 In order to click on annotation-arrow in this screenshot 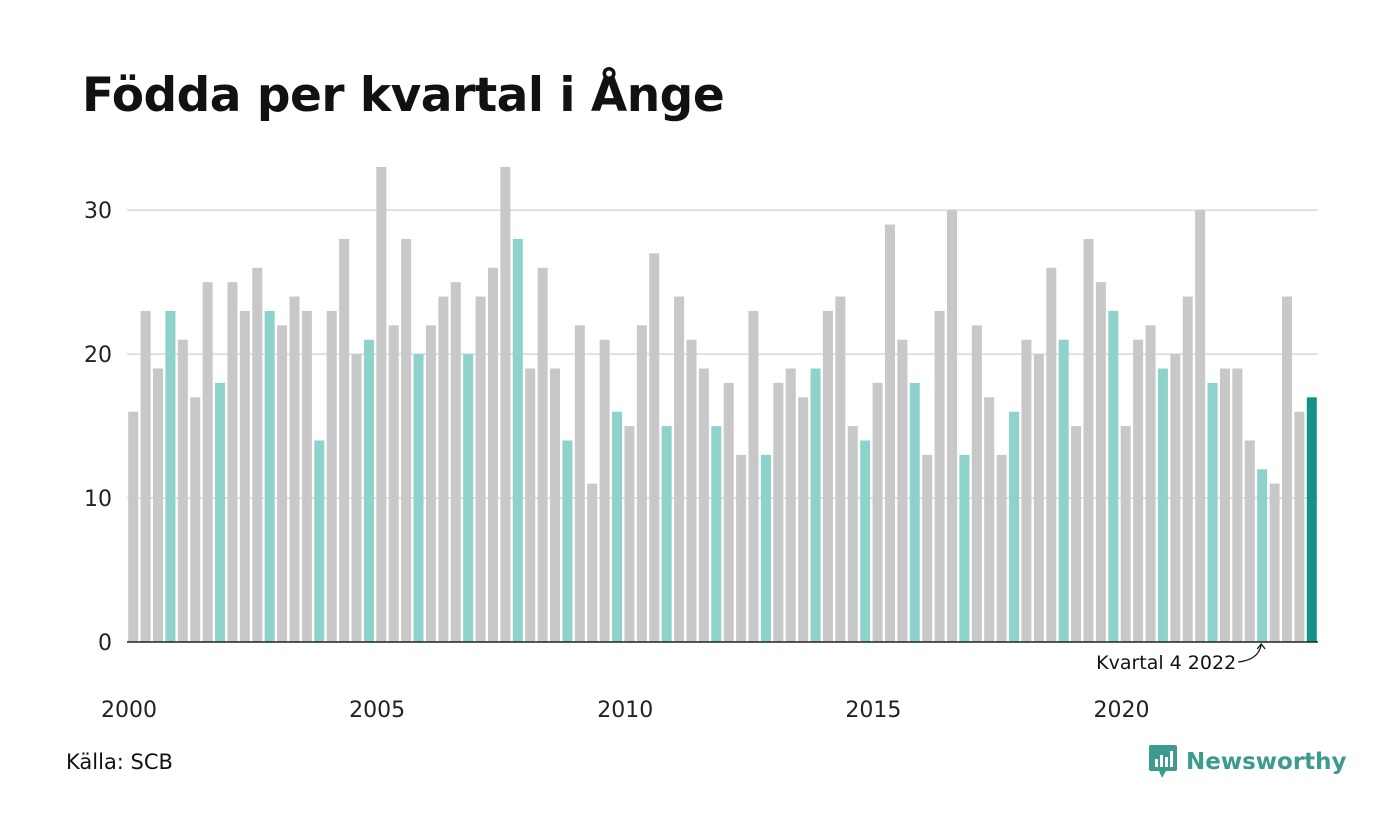, I will do `click(1252, 653)`.